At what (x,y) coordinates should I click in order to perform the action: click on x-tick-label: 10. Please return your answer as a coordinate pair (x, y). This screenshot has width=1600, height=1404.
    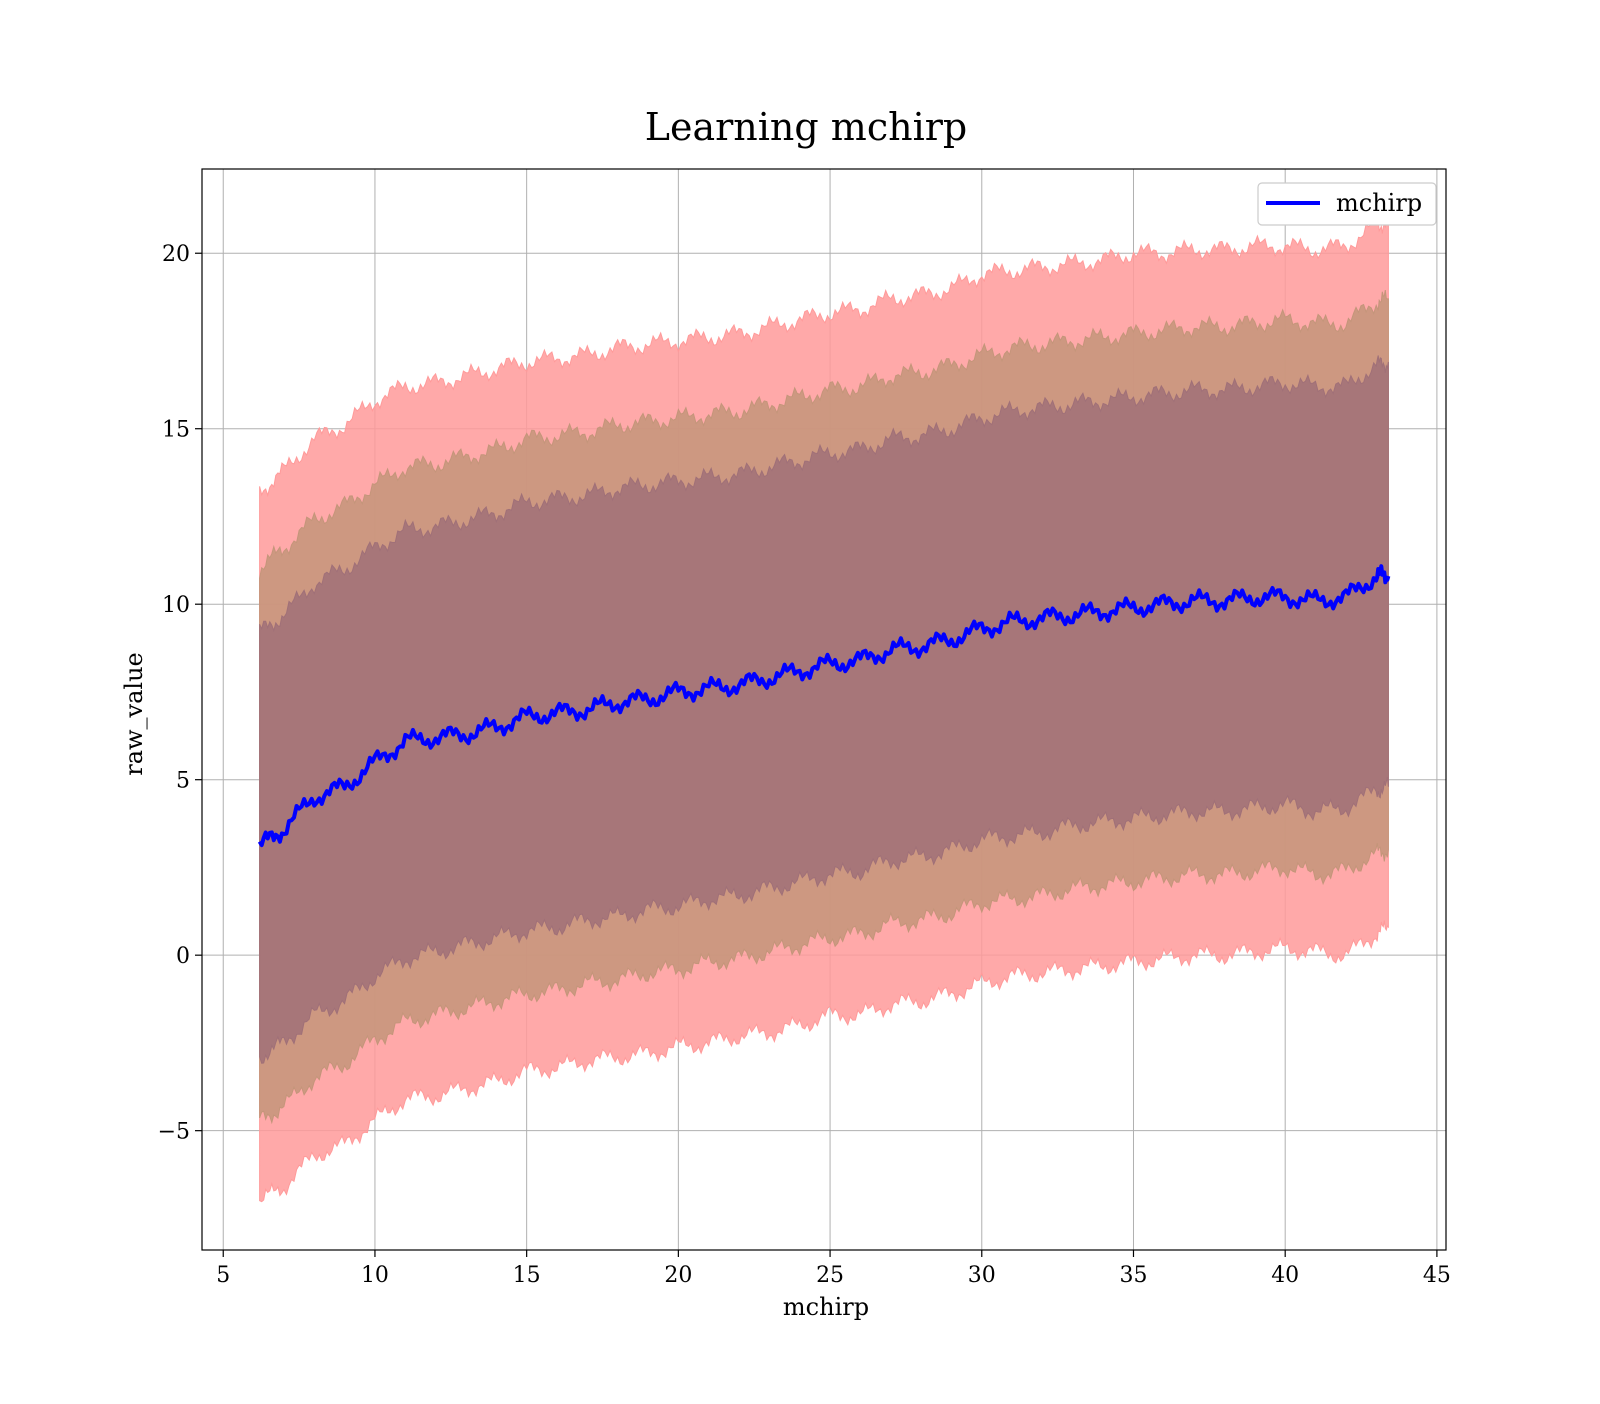
    Looking at the image, I should click on (375, 1275).